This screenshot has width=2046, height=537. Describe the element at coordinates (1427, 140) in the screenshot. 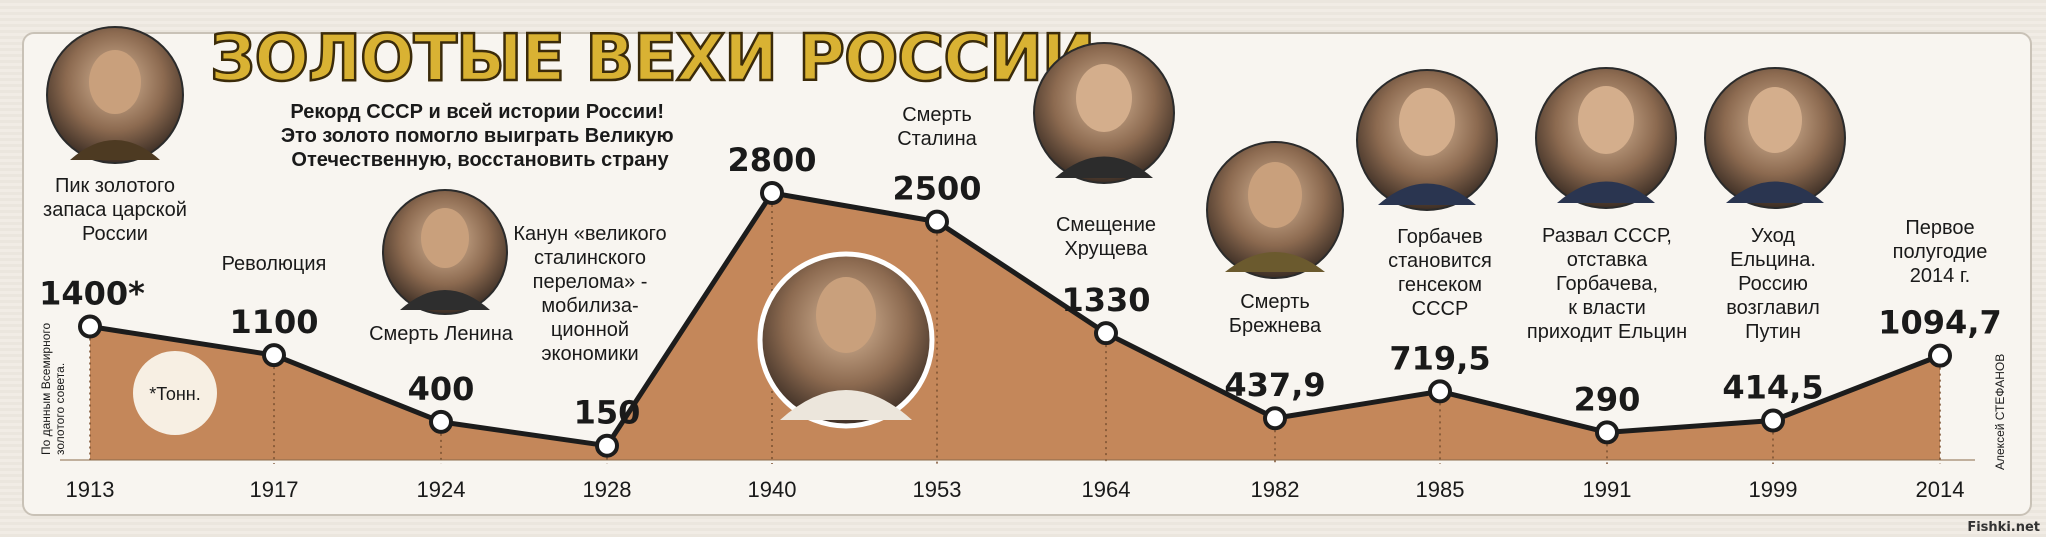

I see `portrait-gorbachev` at that location.